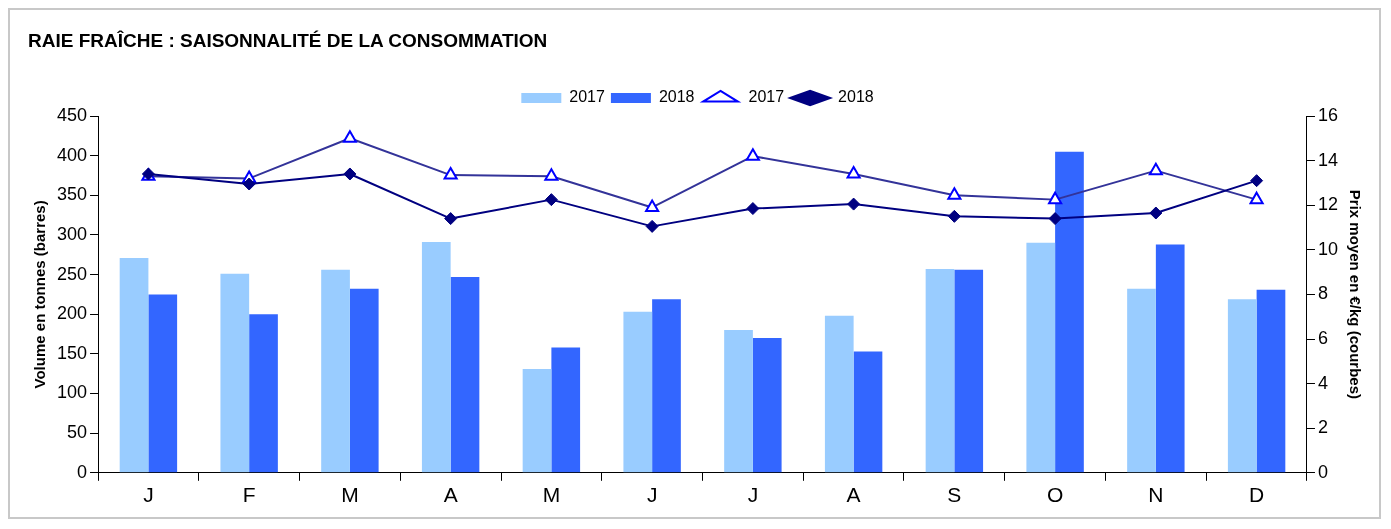  I want to click on x-tick-label: S, so click(954, 495).